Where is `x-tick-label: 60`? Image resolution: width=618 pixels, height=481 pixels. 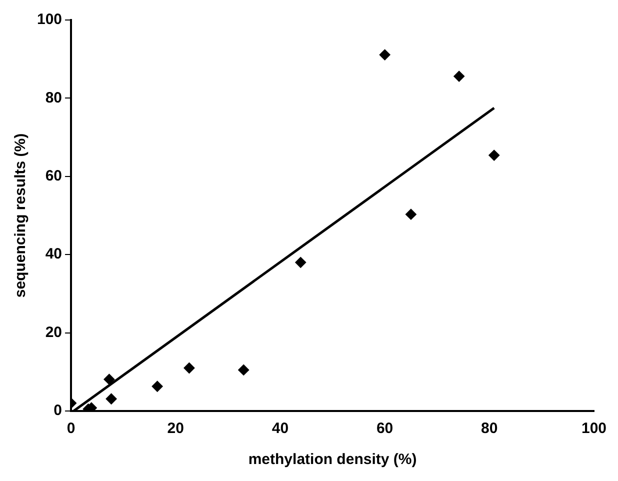
x-tick-label: 60 is located at coordinates (385, 429).